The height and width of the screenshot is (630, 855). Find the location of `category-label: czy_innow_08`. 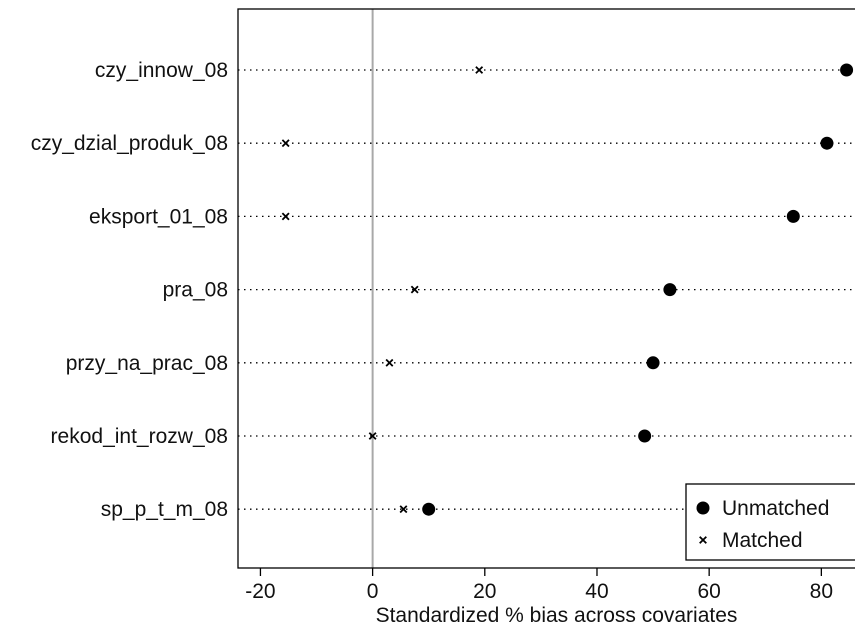

category-label: czy_innow_08 is located at coordinates (161, 70).